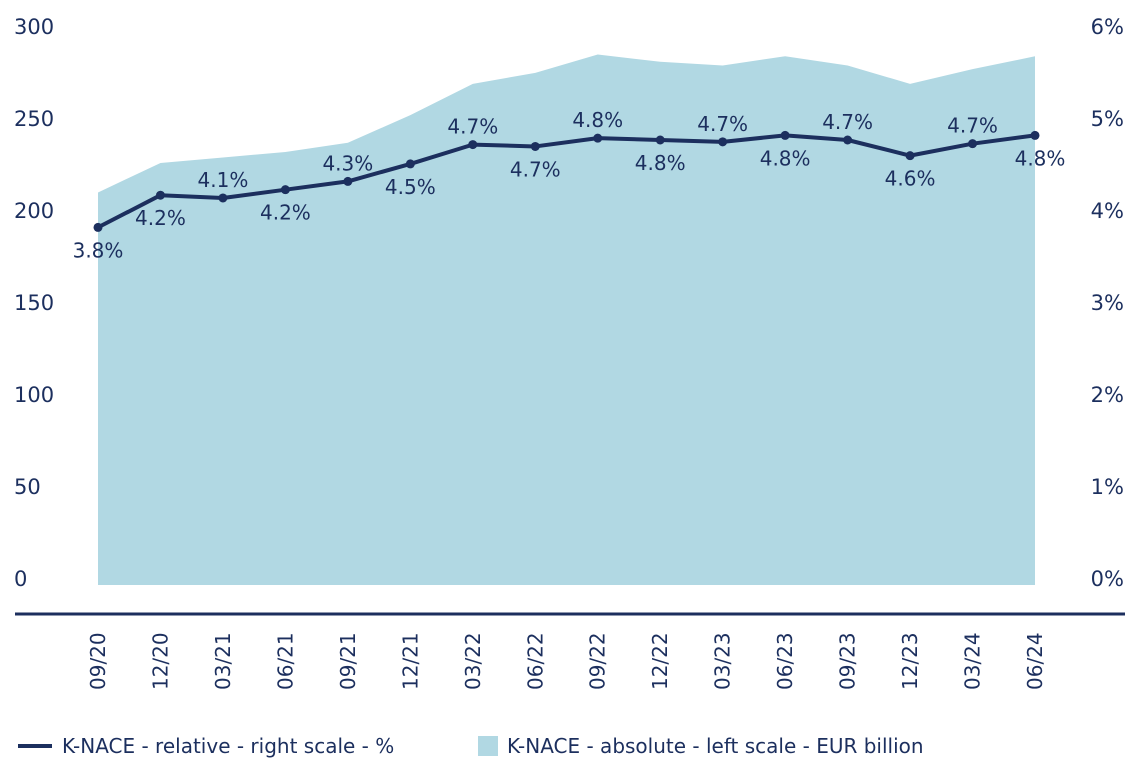  Describe the element at coordinates (660, 661) in the screenshot. I see `x-tick-label: 12/22` at that location.